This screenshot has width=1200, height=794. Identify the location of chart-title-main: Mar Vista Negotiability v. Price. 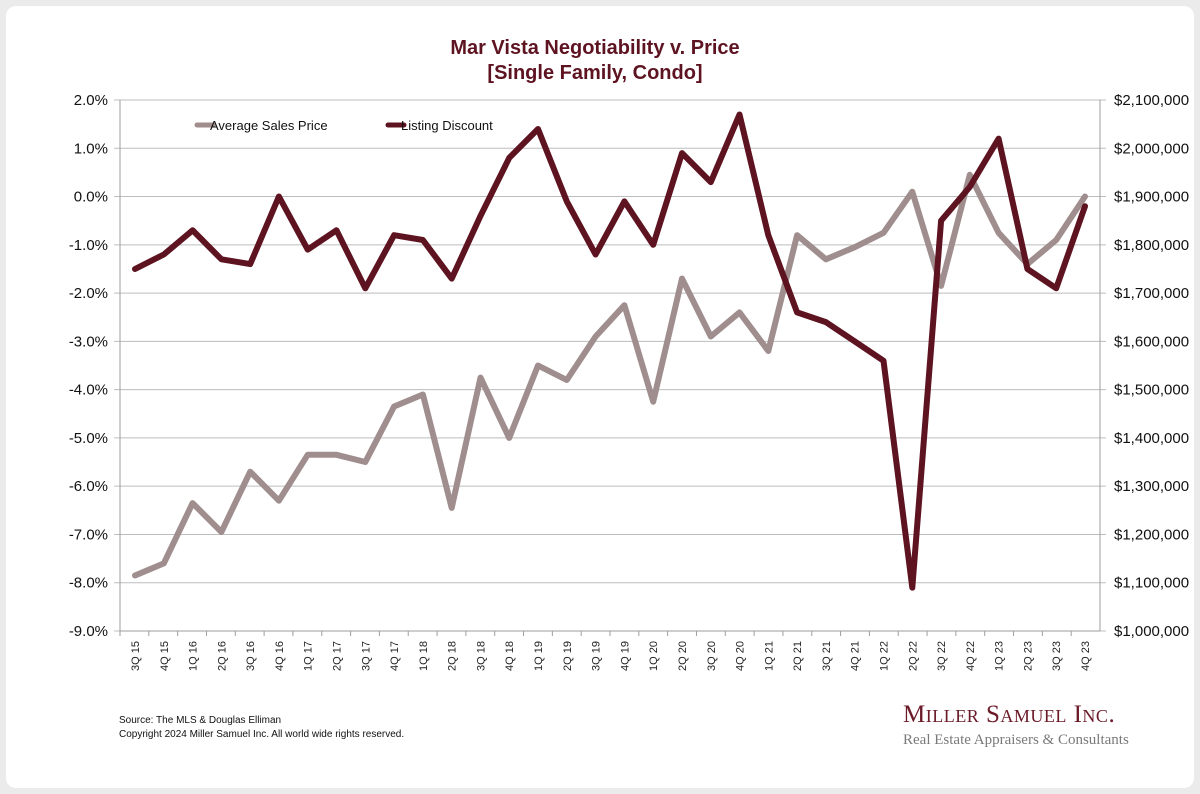
(595, 48).